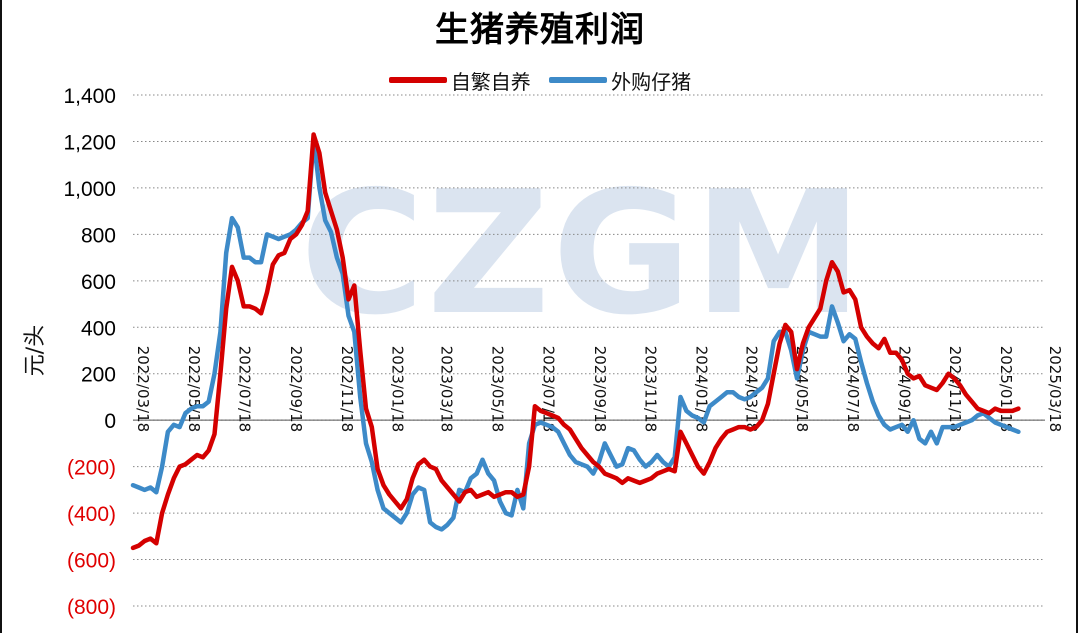  Describe the element at coordinates (540, 30) in the screenshot. I see `chart-title: 生猪养殖利润` at that location.